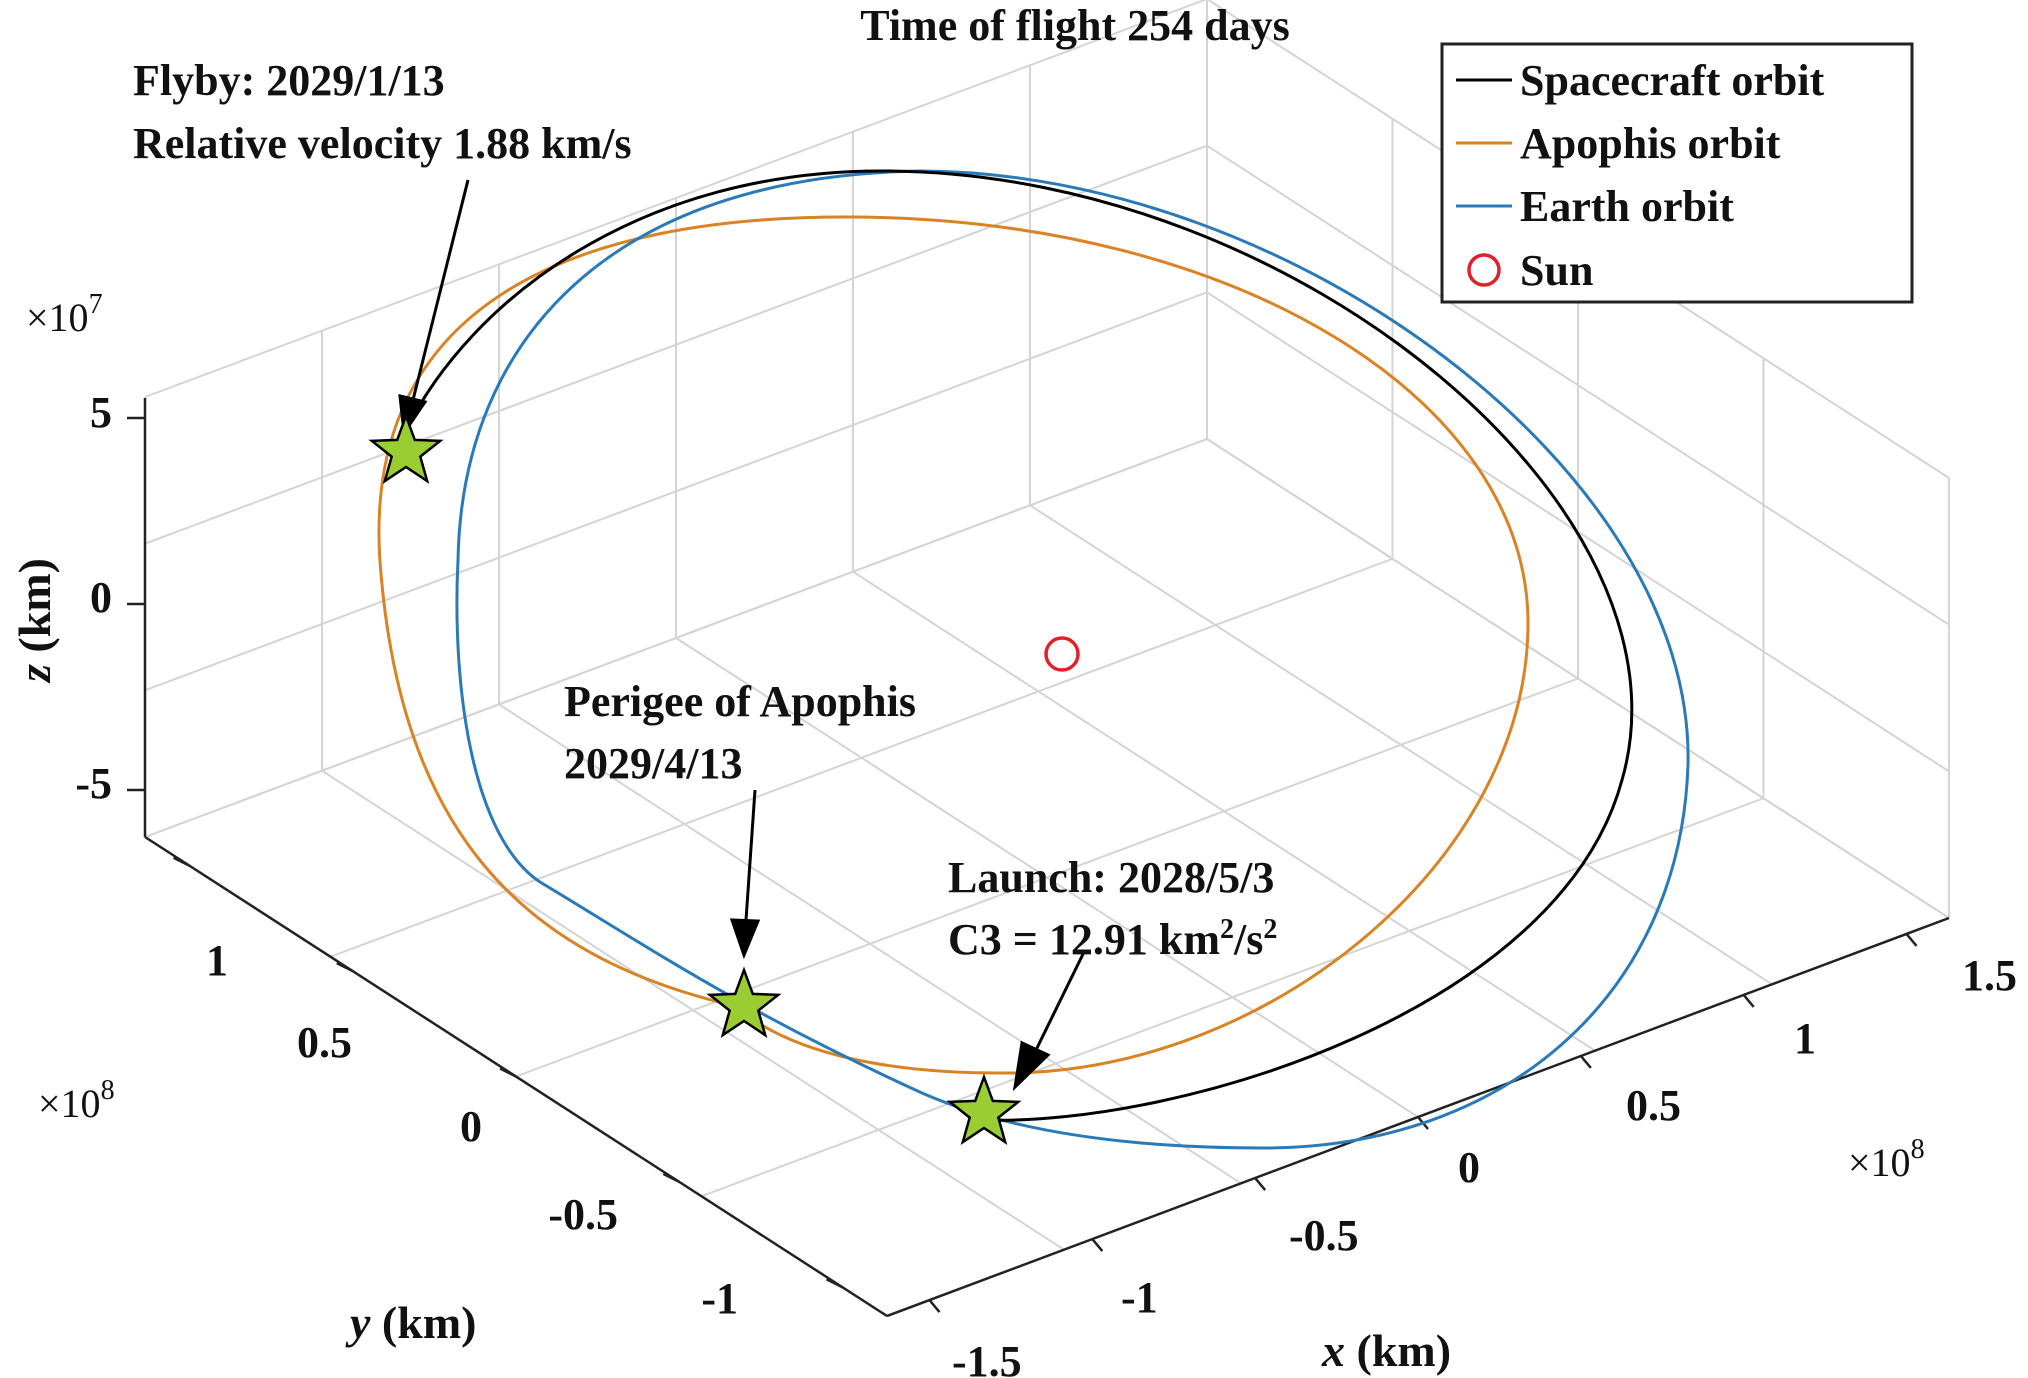 The height and width of the screenshot is (1378, 2028). What do you see at coordinates (1918, 1149) in the screenshot?
I see `x-exponent-power: 8` at bounding box center [1918, 1149].